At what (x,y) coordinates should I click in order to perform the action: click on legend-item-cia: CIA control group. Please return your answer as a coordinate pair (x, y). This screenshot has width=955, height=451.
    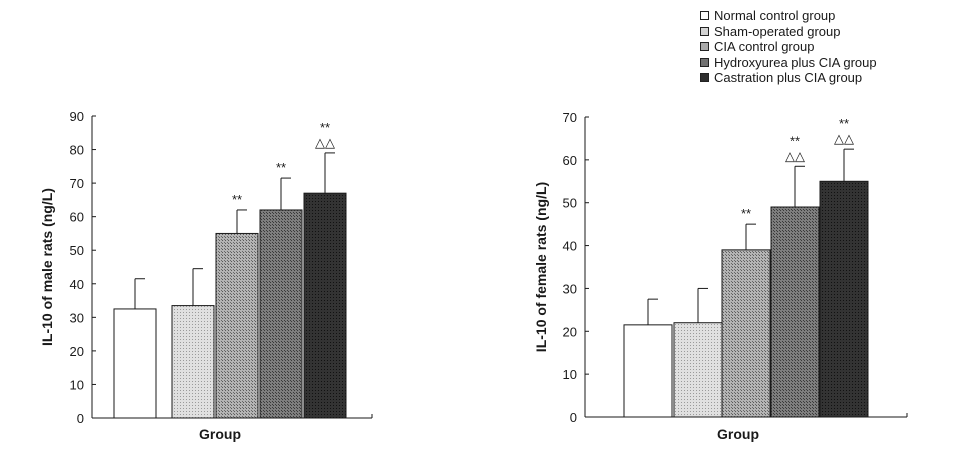
    Looking at the image, I should click on (788, 47).